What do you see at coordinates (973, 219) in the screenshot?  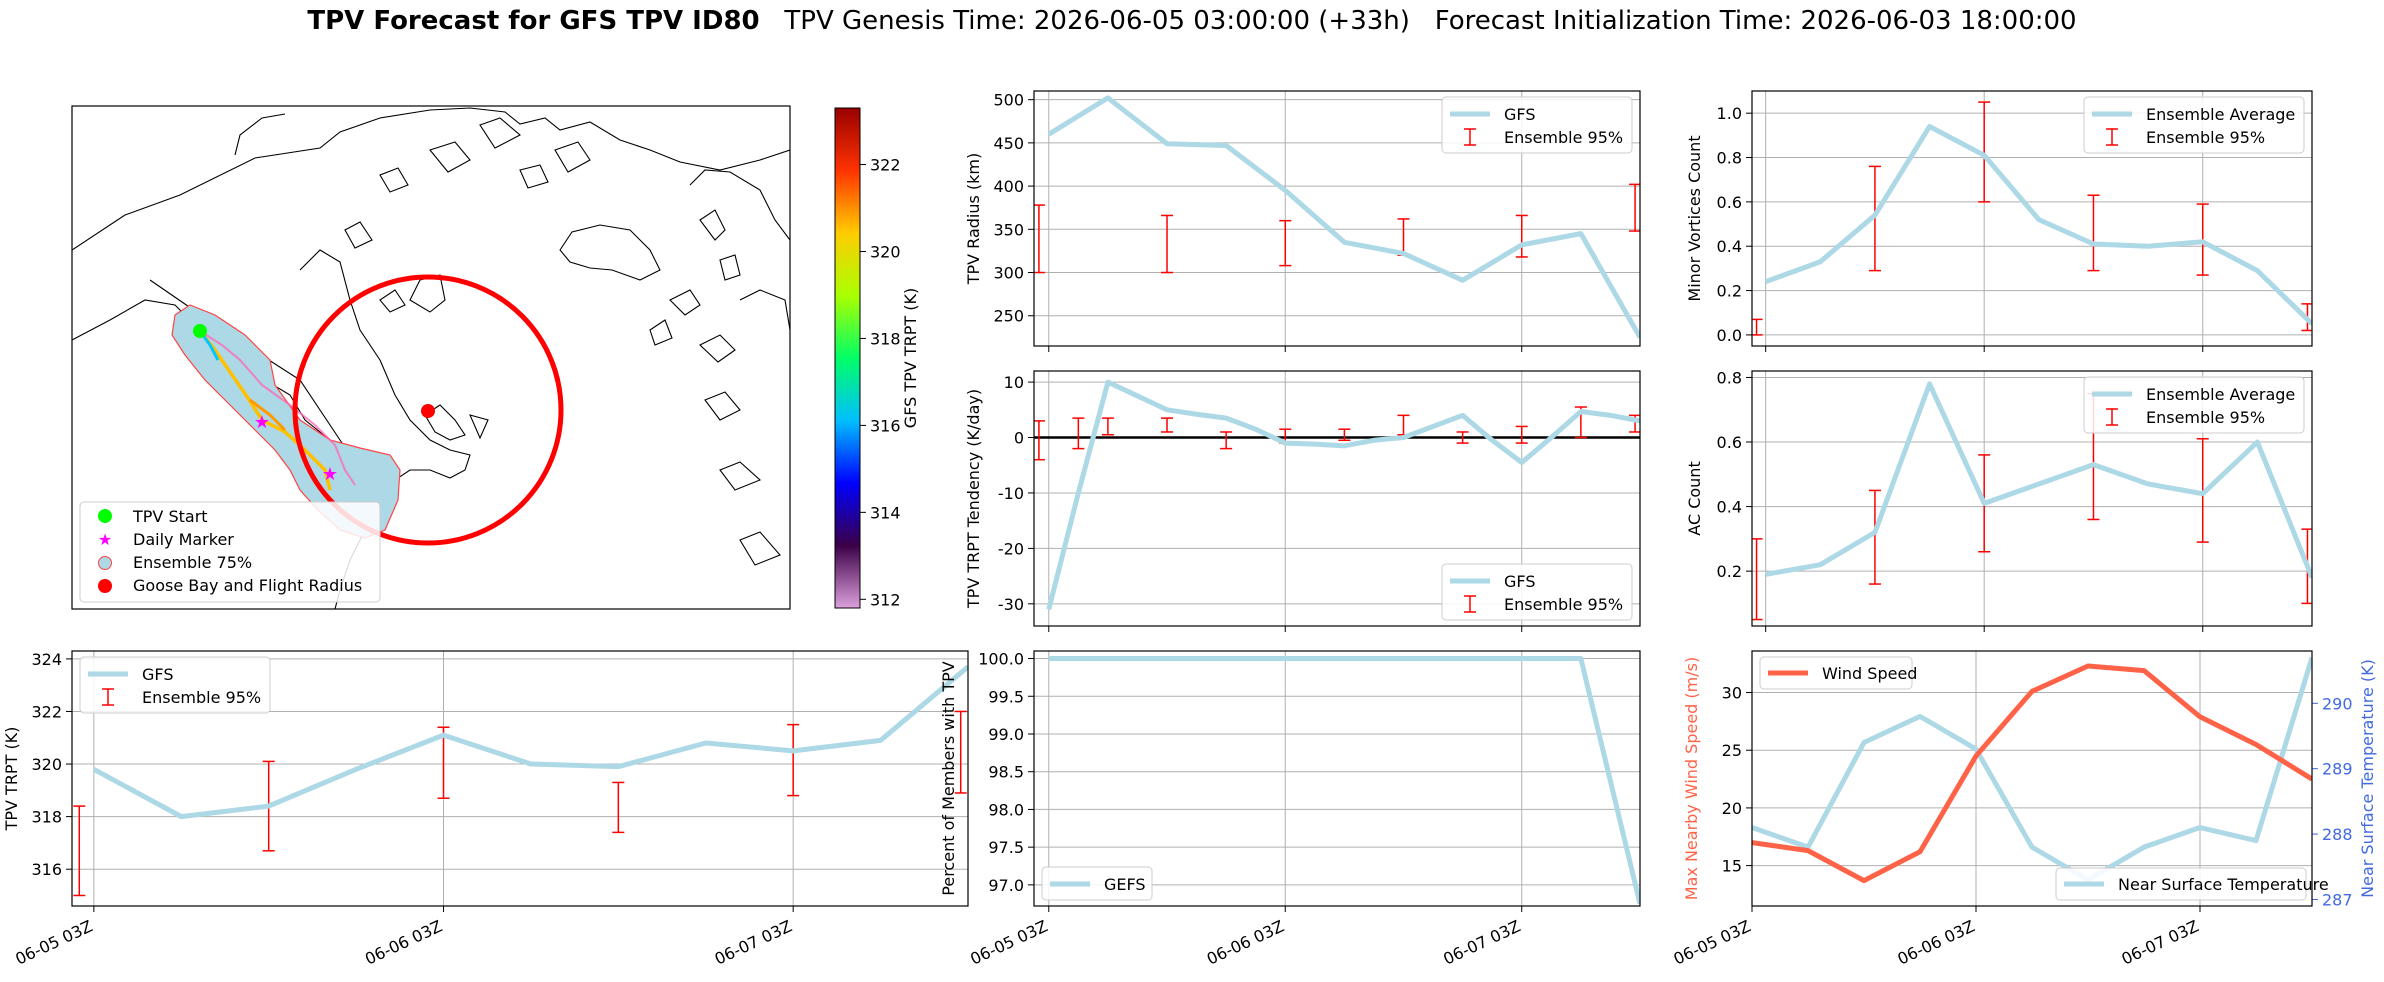 I see `y-axis-label: TPV Radius (km)` at bounding box center [973, 219].